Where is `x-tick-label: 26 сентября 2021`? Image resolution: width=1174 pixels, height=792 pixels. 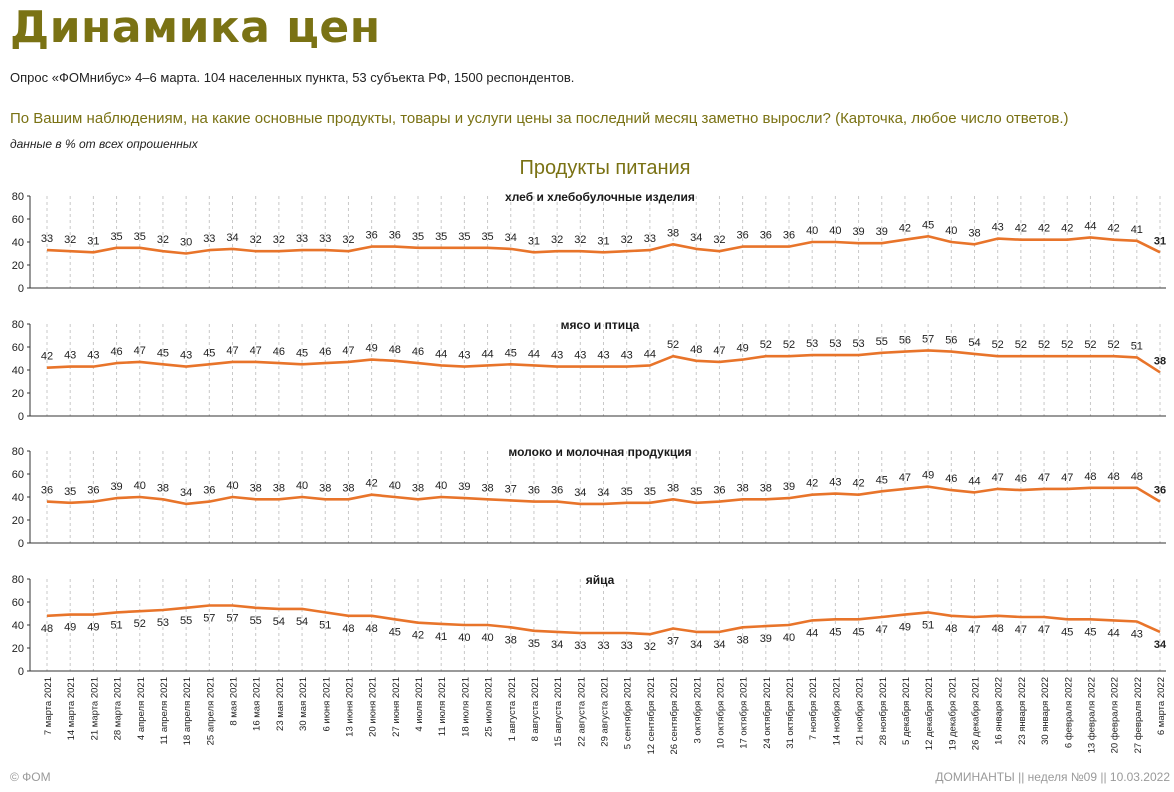 x-tick-label: 26 сентября 2021 is located at coordinates (674, 716).